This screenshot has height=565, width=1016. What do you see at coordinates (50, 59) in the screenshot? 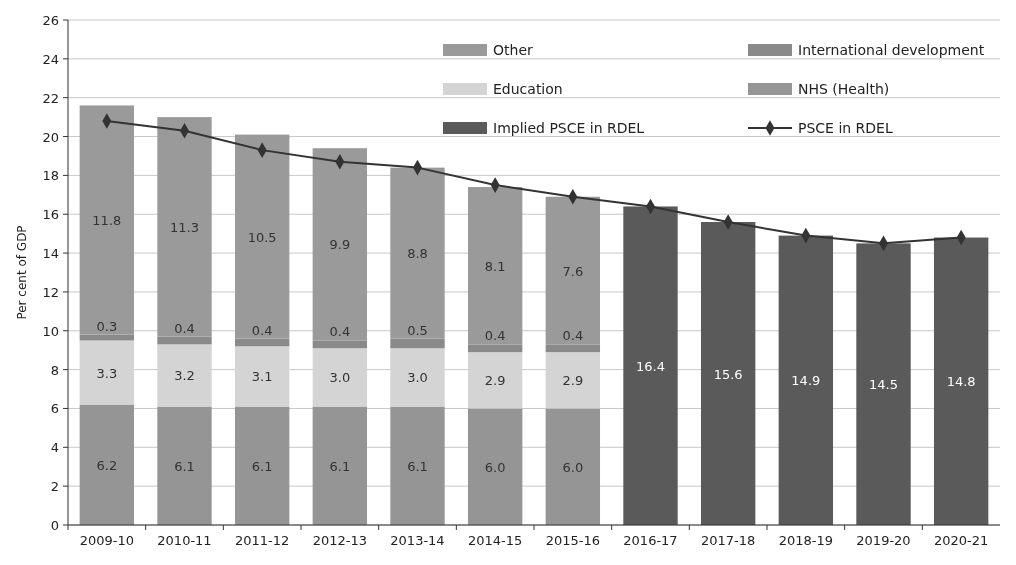
I see `y-tick-label: 24` at bounding box center [50, 59].